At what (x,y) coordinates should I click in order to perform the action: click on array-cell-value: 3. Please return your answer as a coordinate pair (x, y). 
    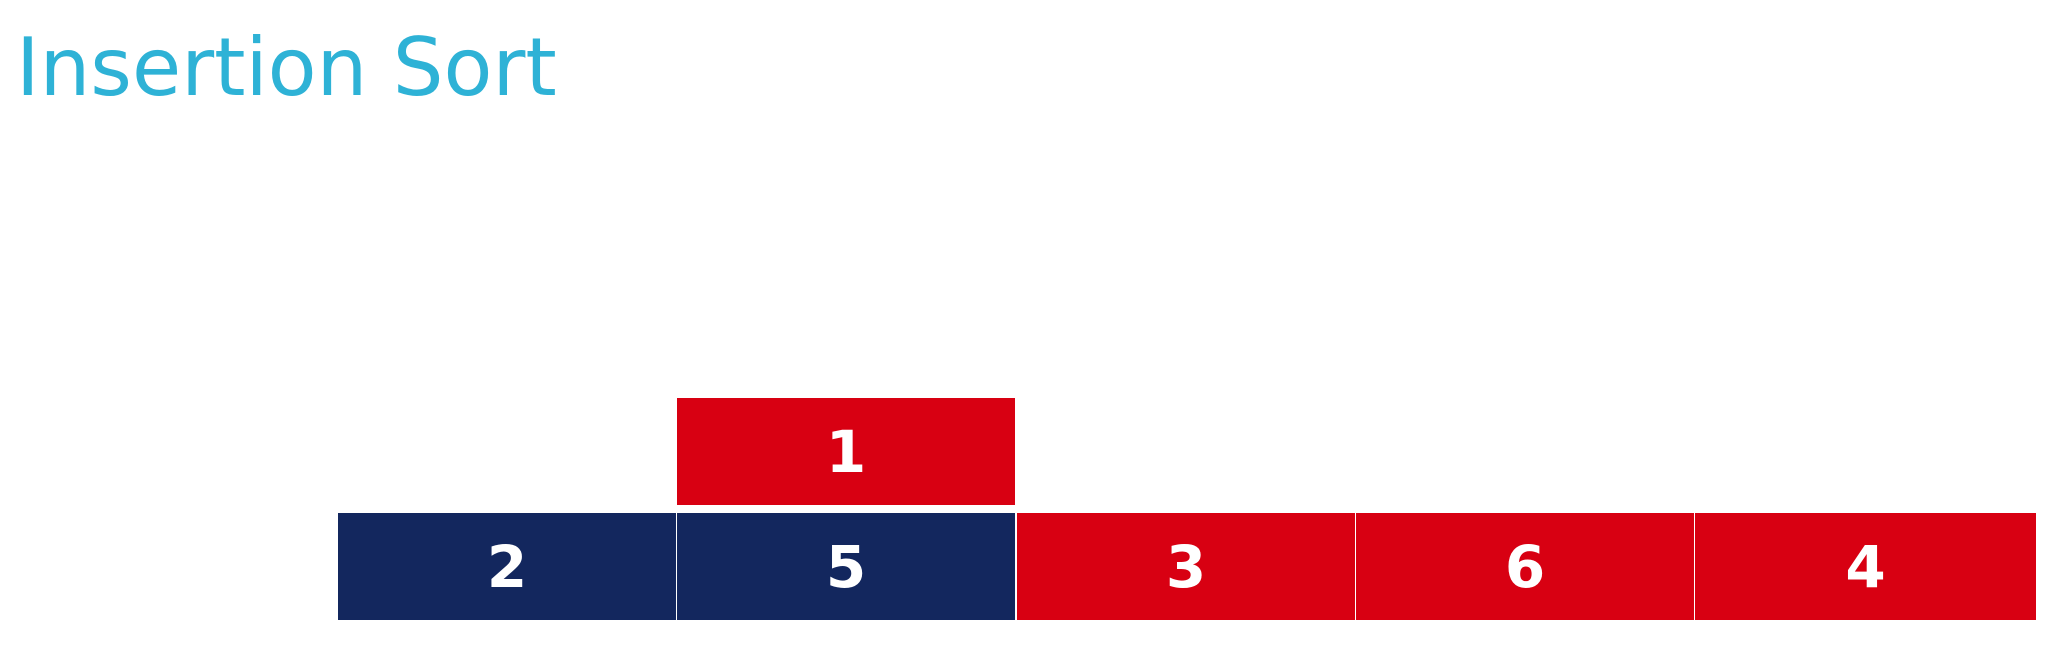
    Looking at the image, I should click on (1186, 566).